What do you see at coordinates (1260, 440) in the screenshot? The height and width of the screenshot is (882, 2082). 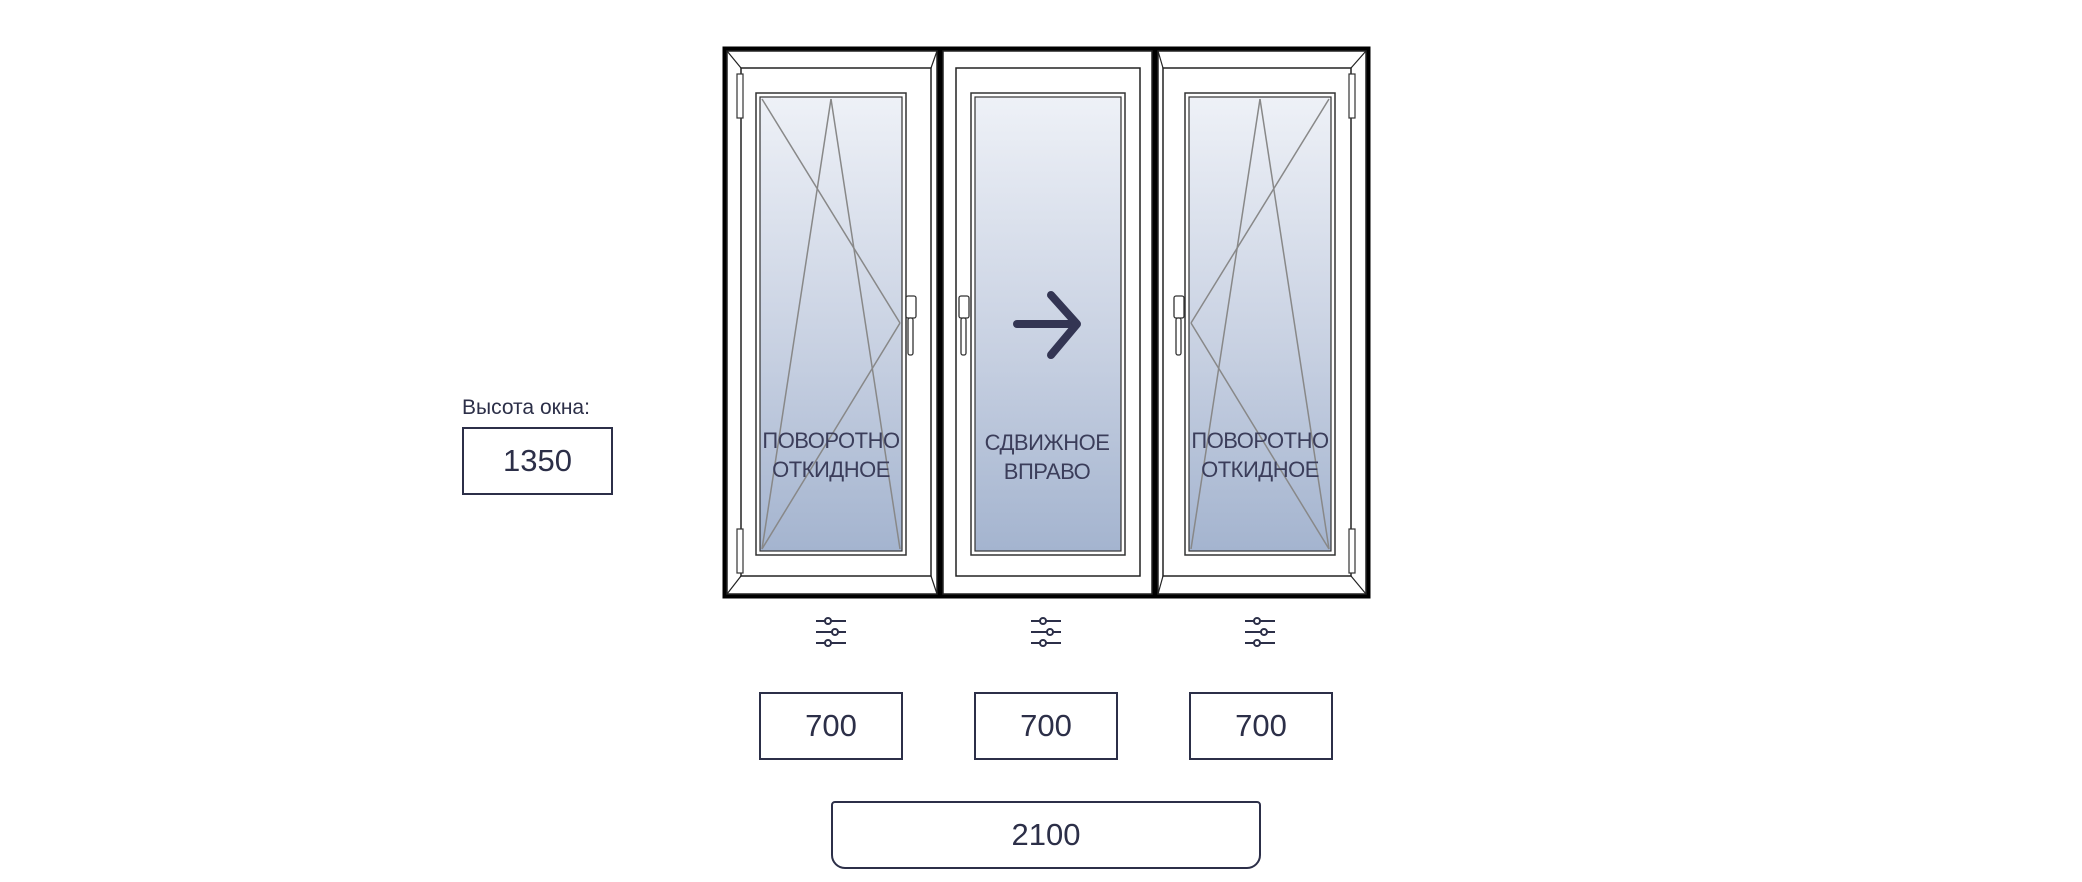 I see `sash-3-caption-line1: ПОВОРОТНО` at bounding box center [1260, 440].